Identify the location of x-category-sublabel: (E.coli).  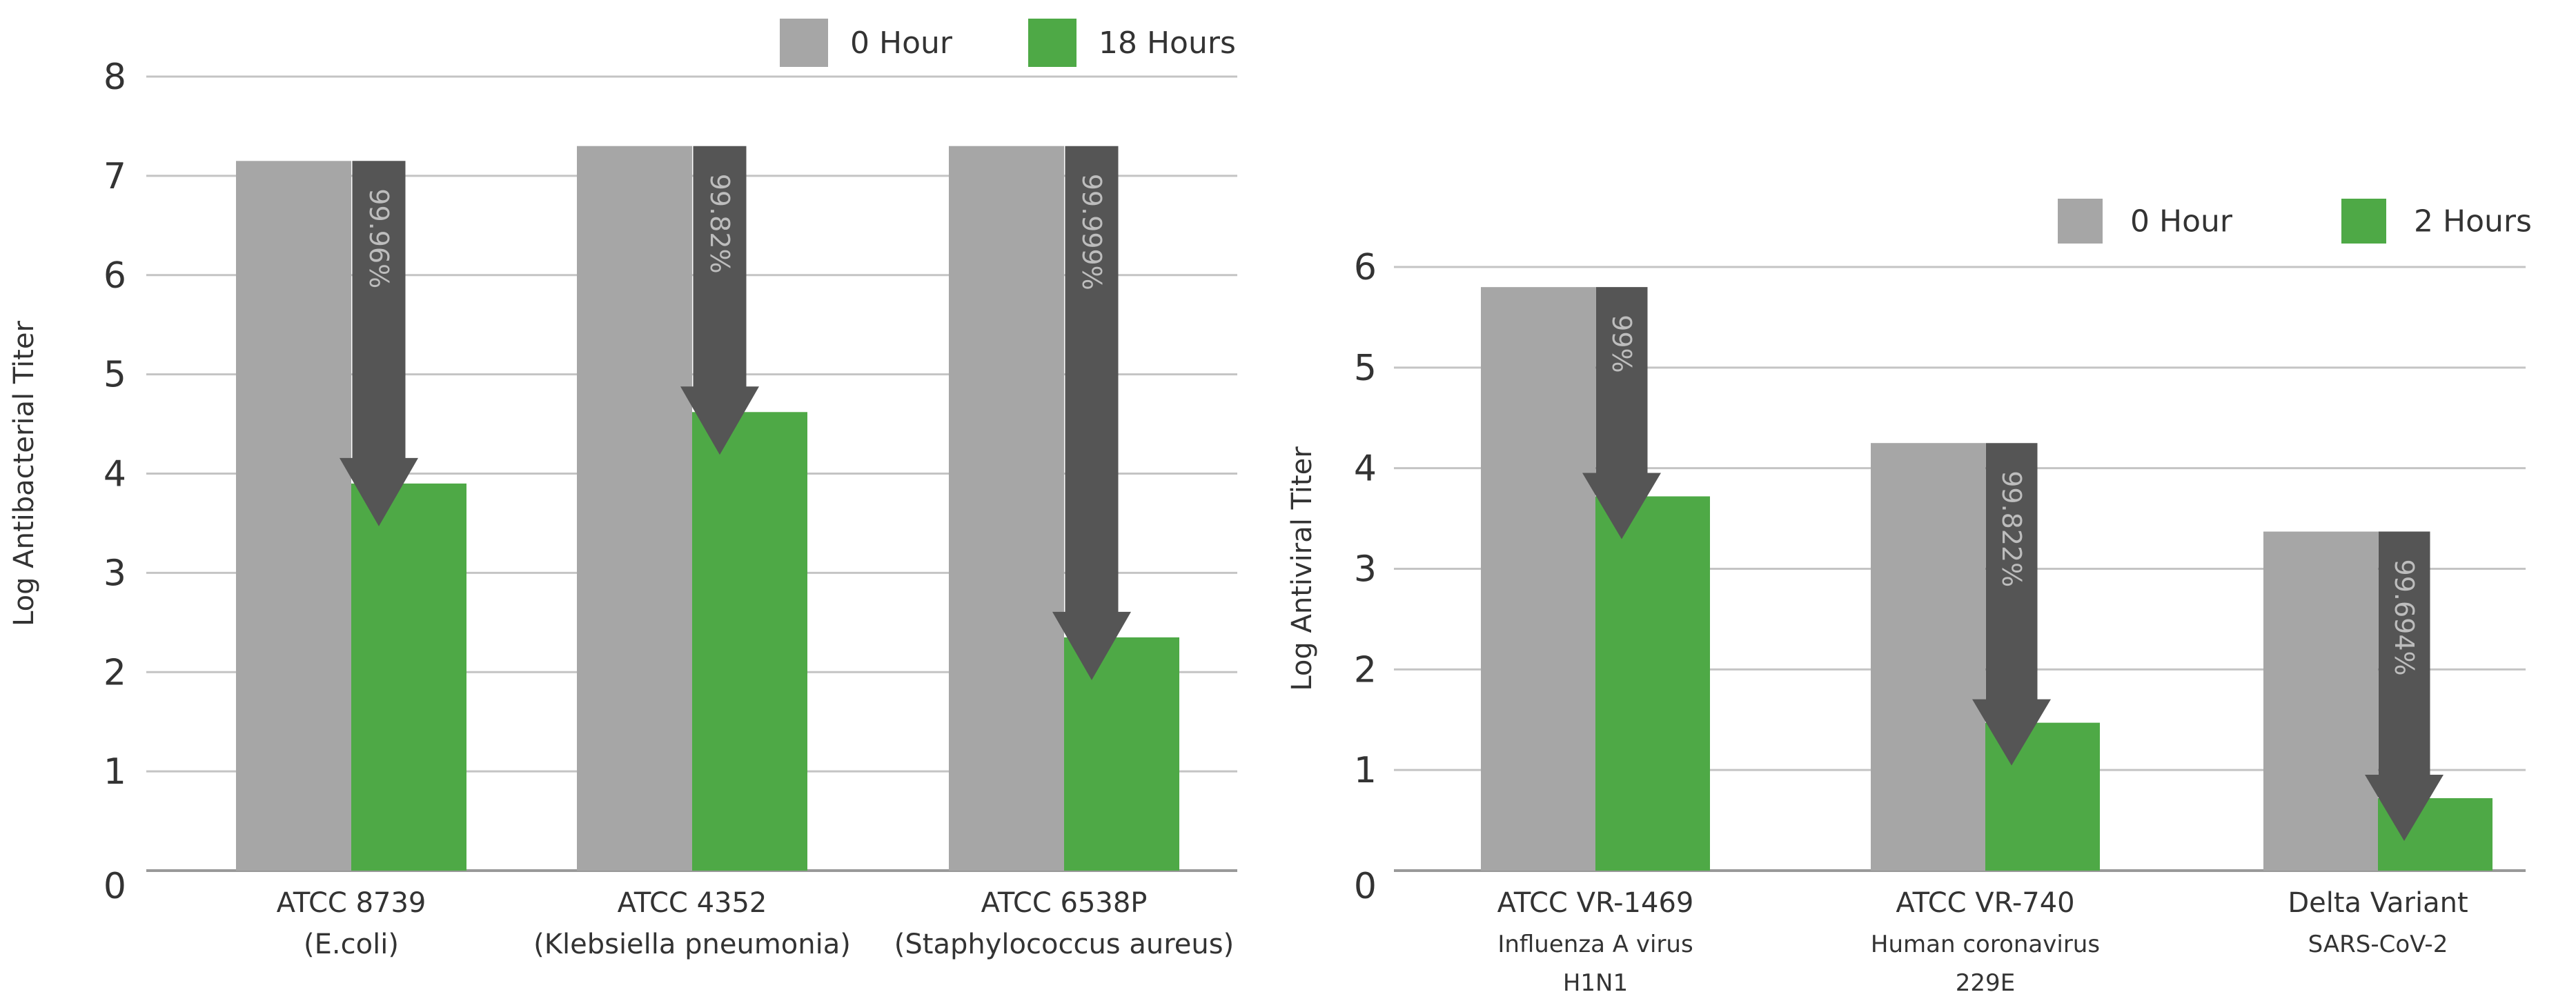
(351, 944).